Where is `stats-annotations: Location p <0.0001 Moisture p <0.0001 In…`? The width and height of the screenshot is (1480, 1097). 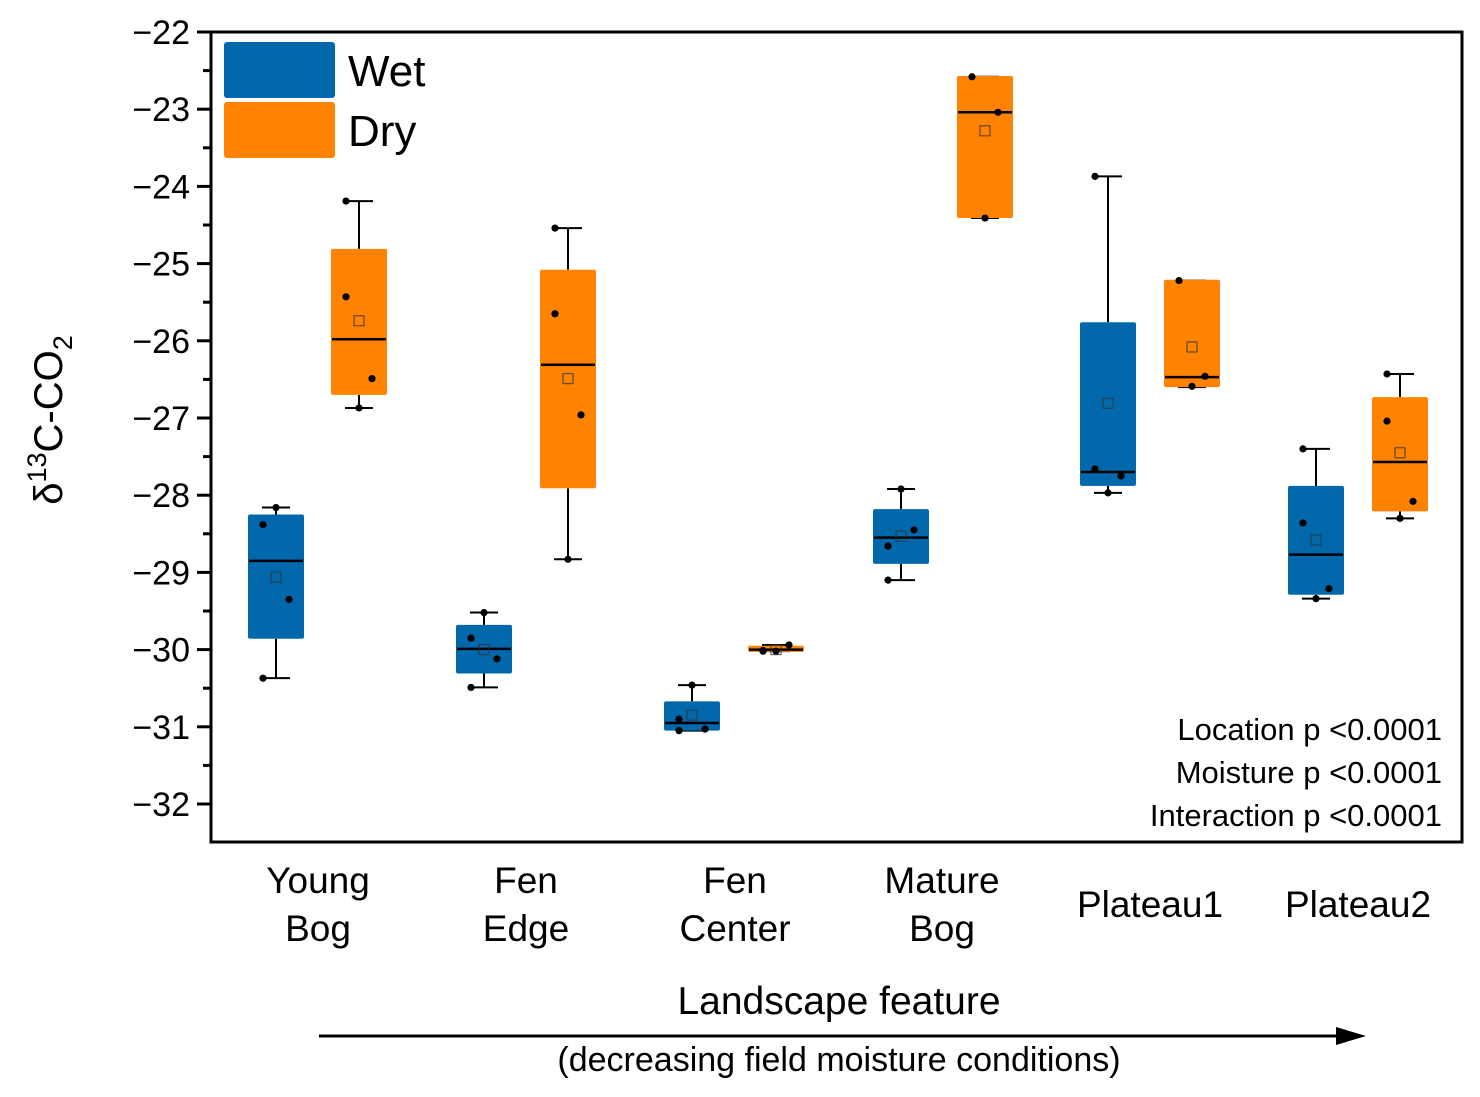 stats-annotations: Location p <0.0001 Moisture p <0.0001 In… is located at coordinates (1296, 772).